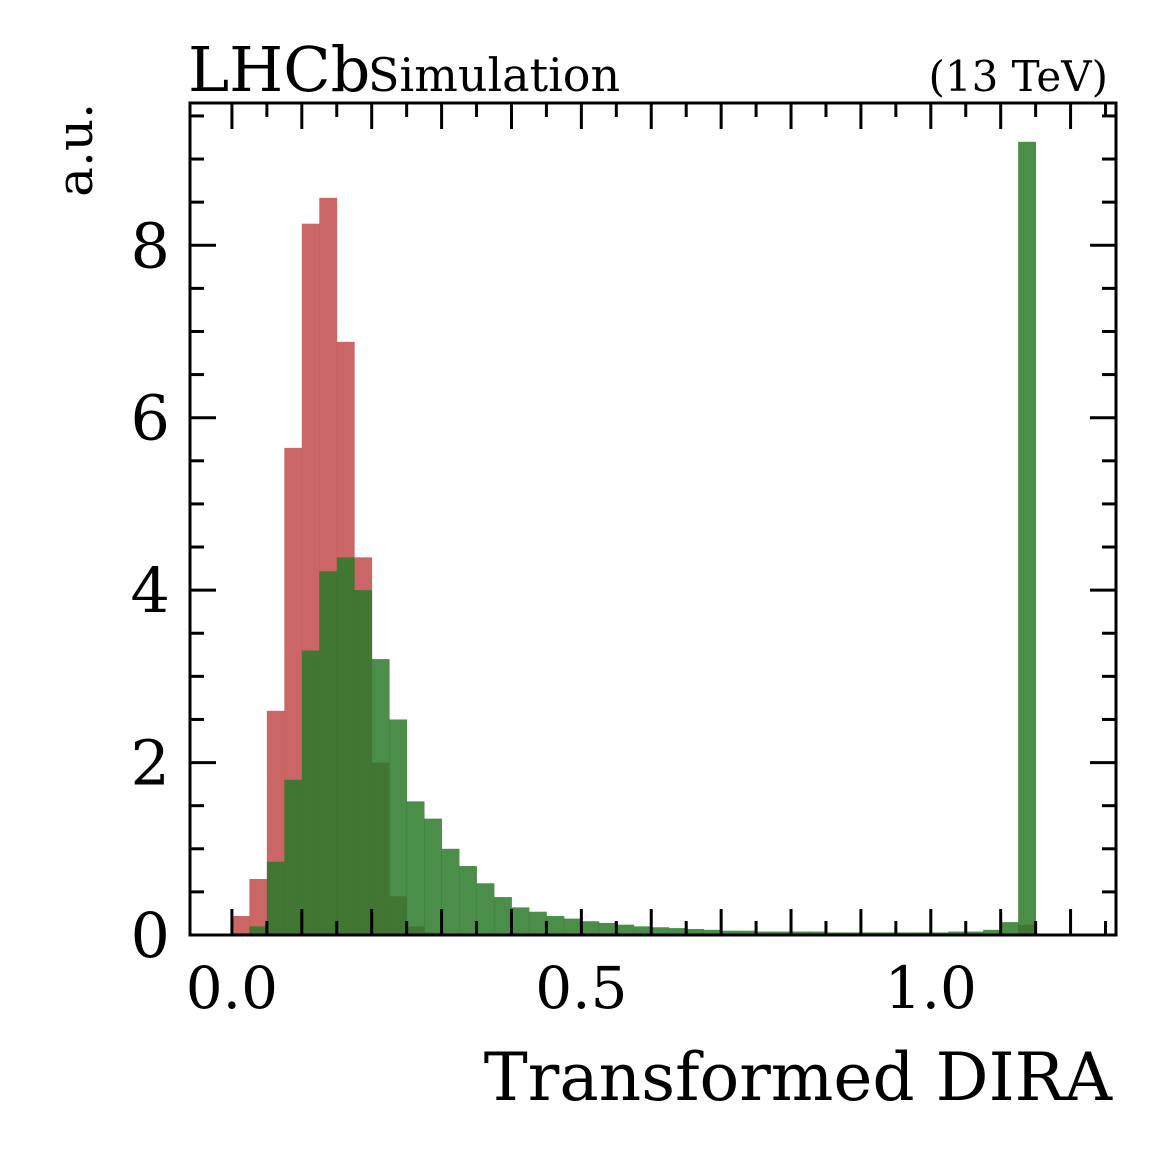  Describe the element at coordinates (150, 763) in the screenshot. I see `y-tick-label: 2` at that location.